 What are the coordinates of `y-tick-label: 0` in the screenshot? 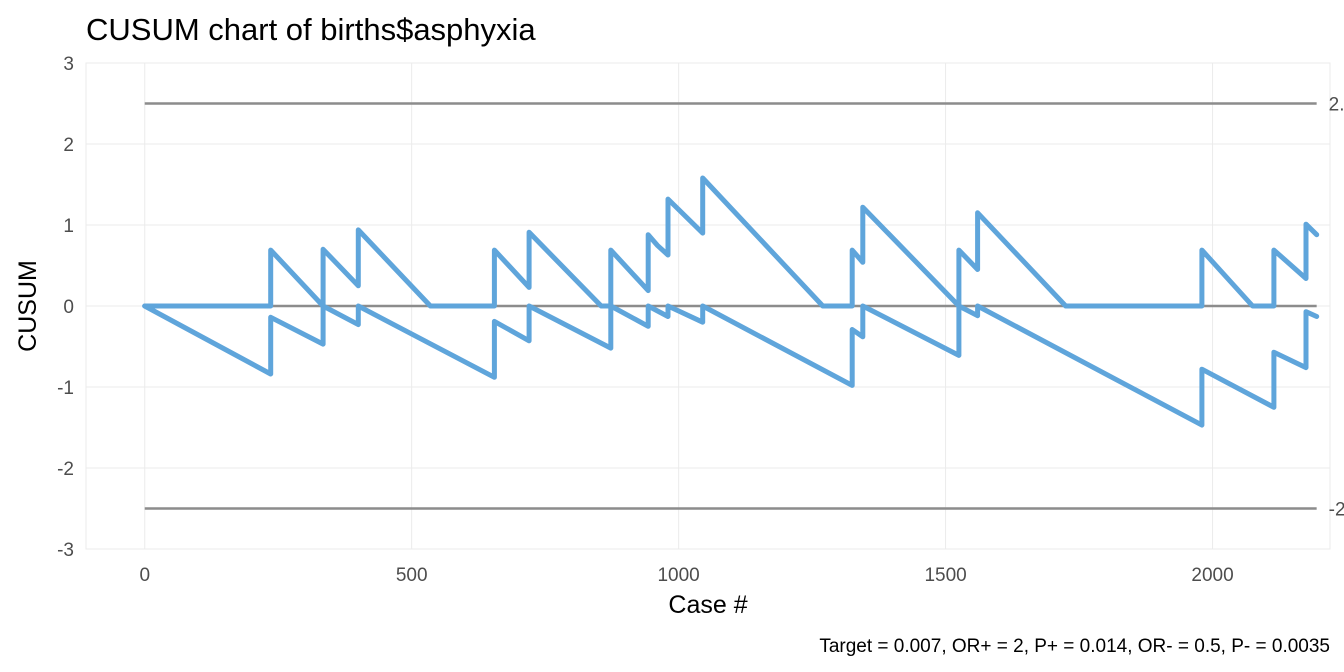 It's located at (68, 307).